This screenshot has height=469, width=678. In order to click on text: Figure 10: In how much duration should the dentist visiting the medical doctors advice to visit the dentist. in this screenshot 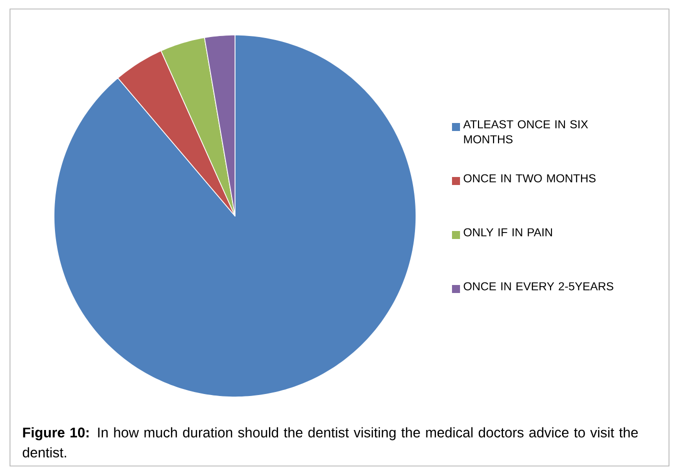, I will do `click(330, 442)`.